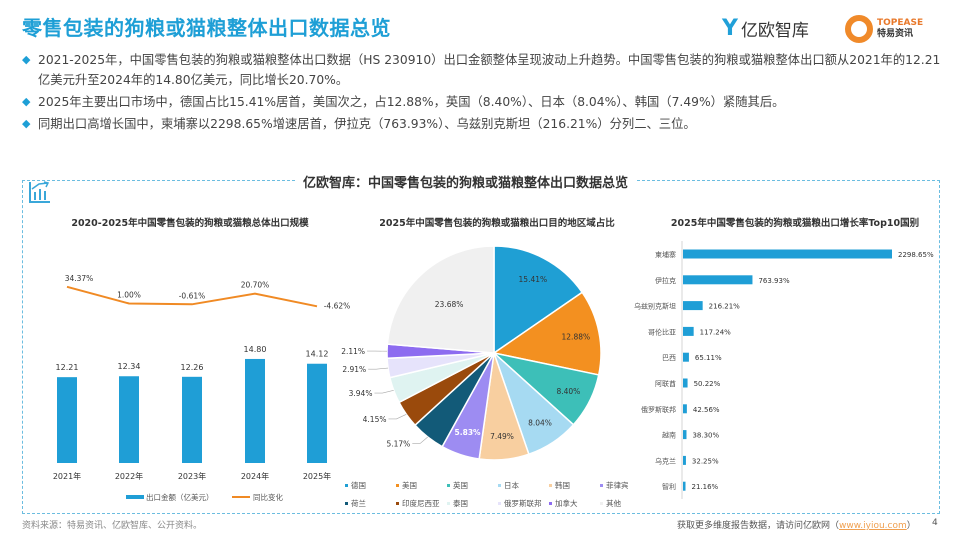 Image resolution: width=960 pixels, height=540 pixels. What do you see at coordinates (129, 419) in the screenshot?
I see `bar-2022年` at bounding box center [129, 419].